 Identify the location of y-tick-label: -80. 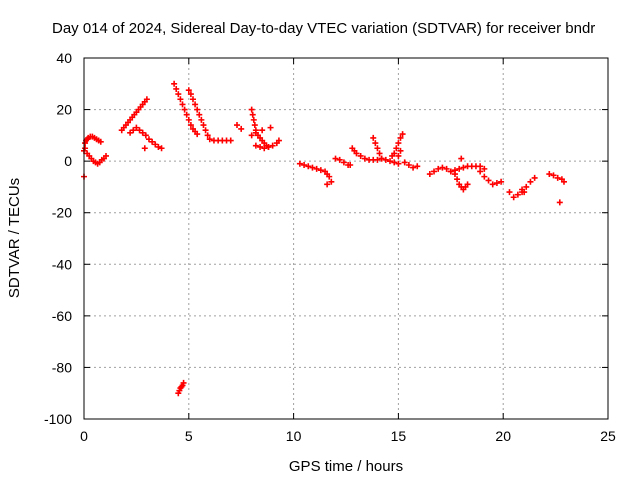
(62, 367).